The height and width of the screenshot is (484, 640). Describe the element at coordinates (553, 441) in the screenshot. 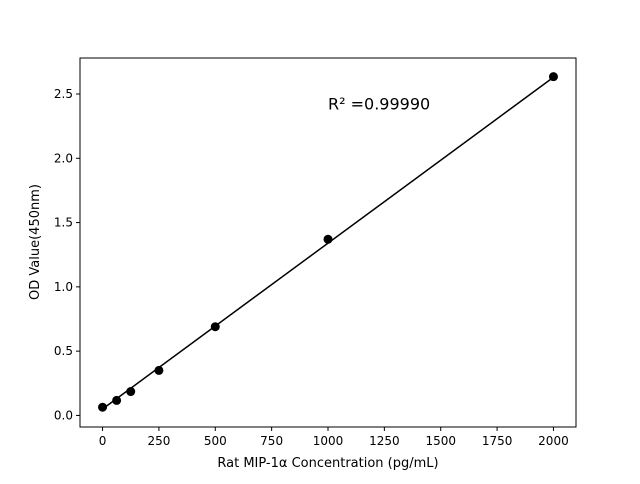

I see `x-tick-label: 2000` at that location.